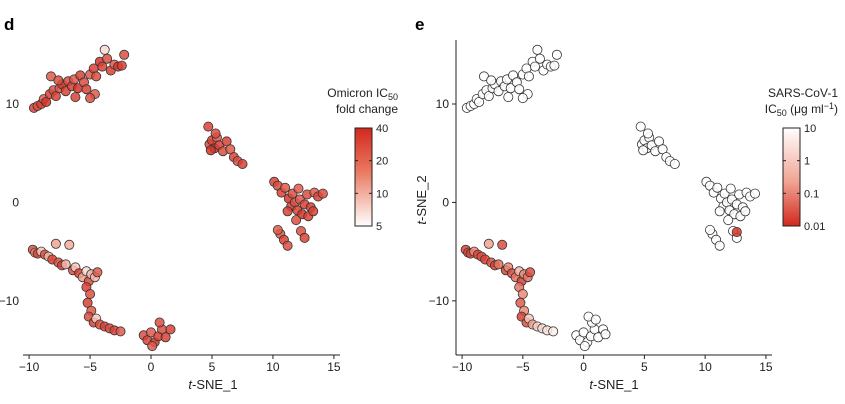 The height and width of the screenshot is (404, 845). I want to click on legend-tick-label: 0.01, so click(814, 227).